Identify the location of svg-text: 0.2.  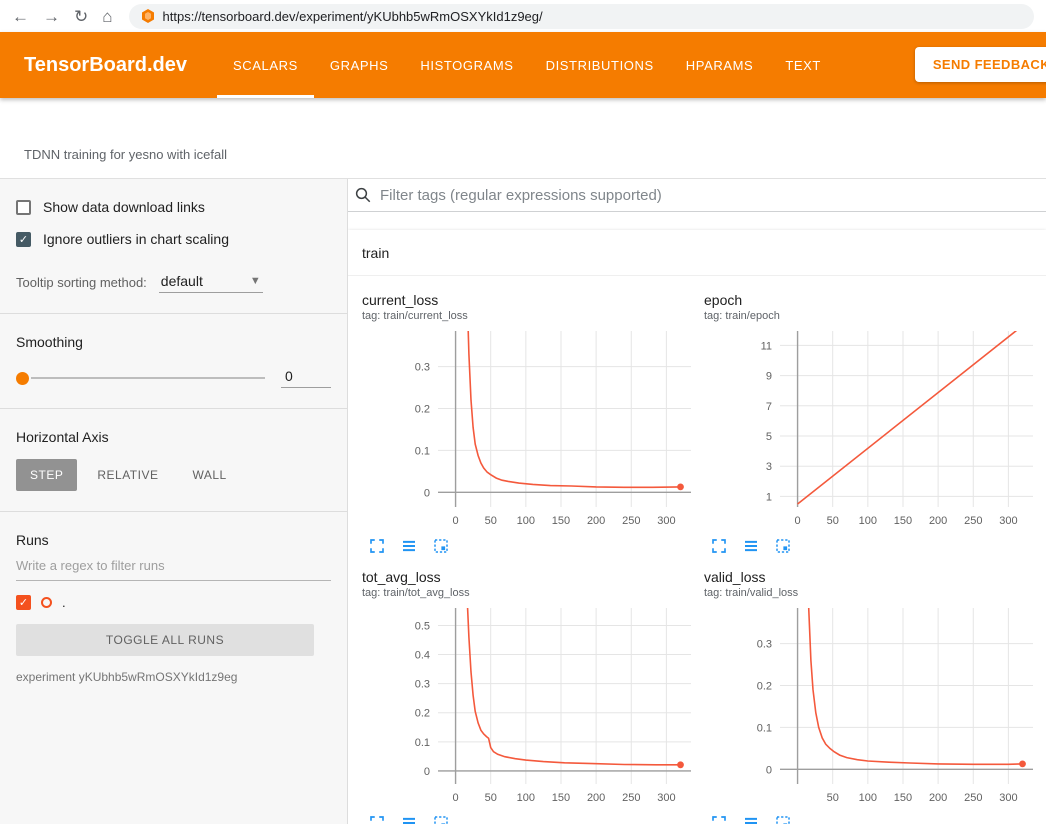
(422, 714).